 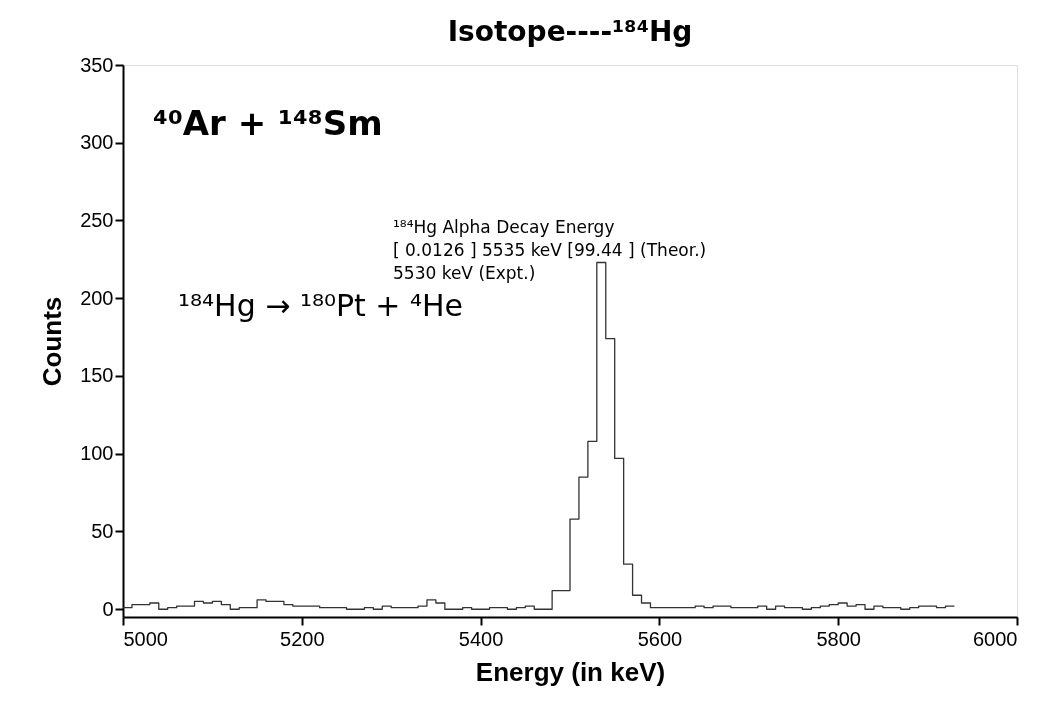 I want to click on annotation: ¹⁸⁴Hg → ¹⁸⁰Pt + ⁴He, so click(x=321, y=305).